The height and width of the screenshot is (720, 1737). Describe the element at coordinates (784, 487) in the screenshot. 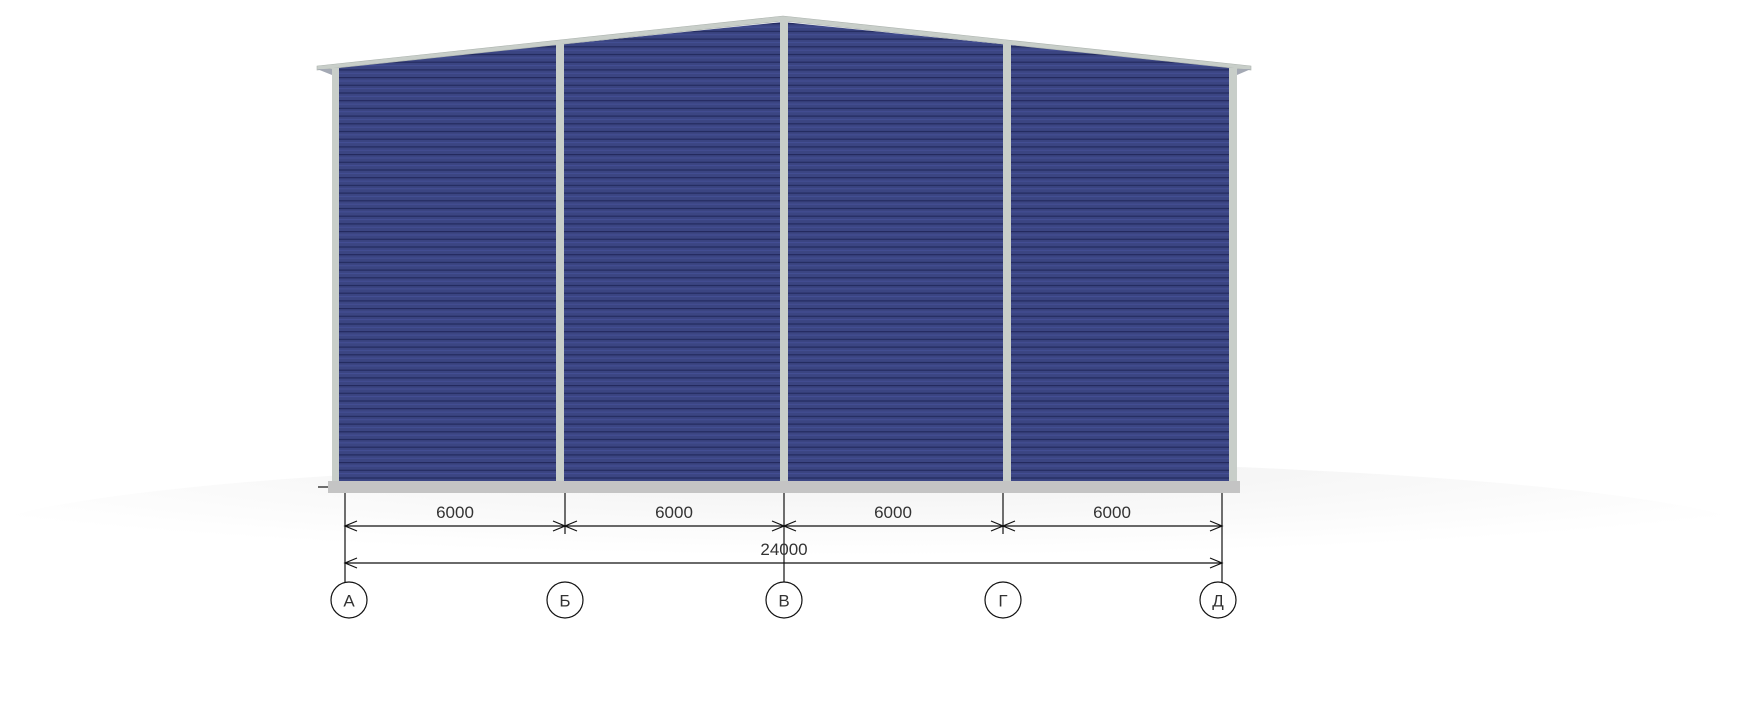

I see `foundation-base` at that location.